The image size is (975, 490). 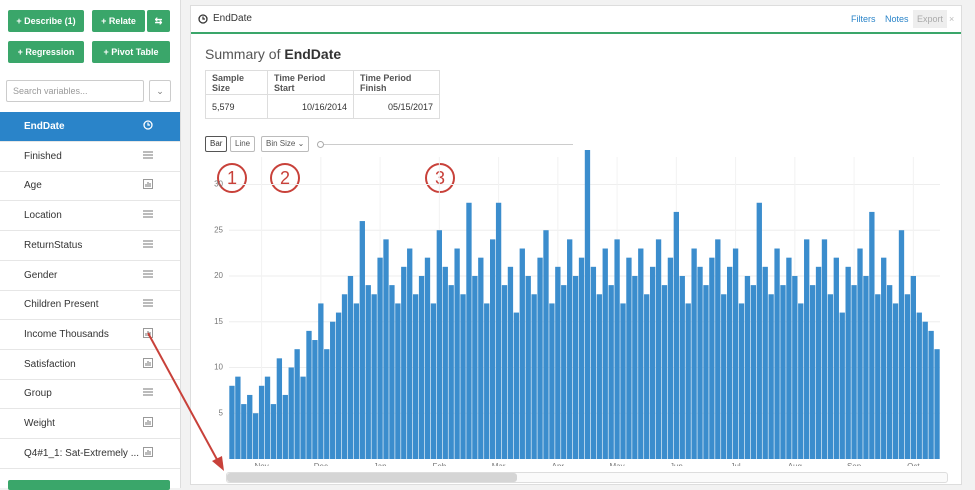 I want to click on x-tick-label: Sep, so click(x=854, y=464).